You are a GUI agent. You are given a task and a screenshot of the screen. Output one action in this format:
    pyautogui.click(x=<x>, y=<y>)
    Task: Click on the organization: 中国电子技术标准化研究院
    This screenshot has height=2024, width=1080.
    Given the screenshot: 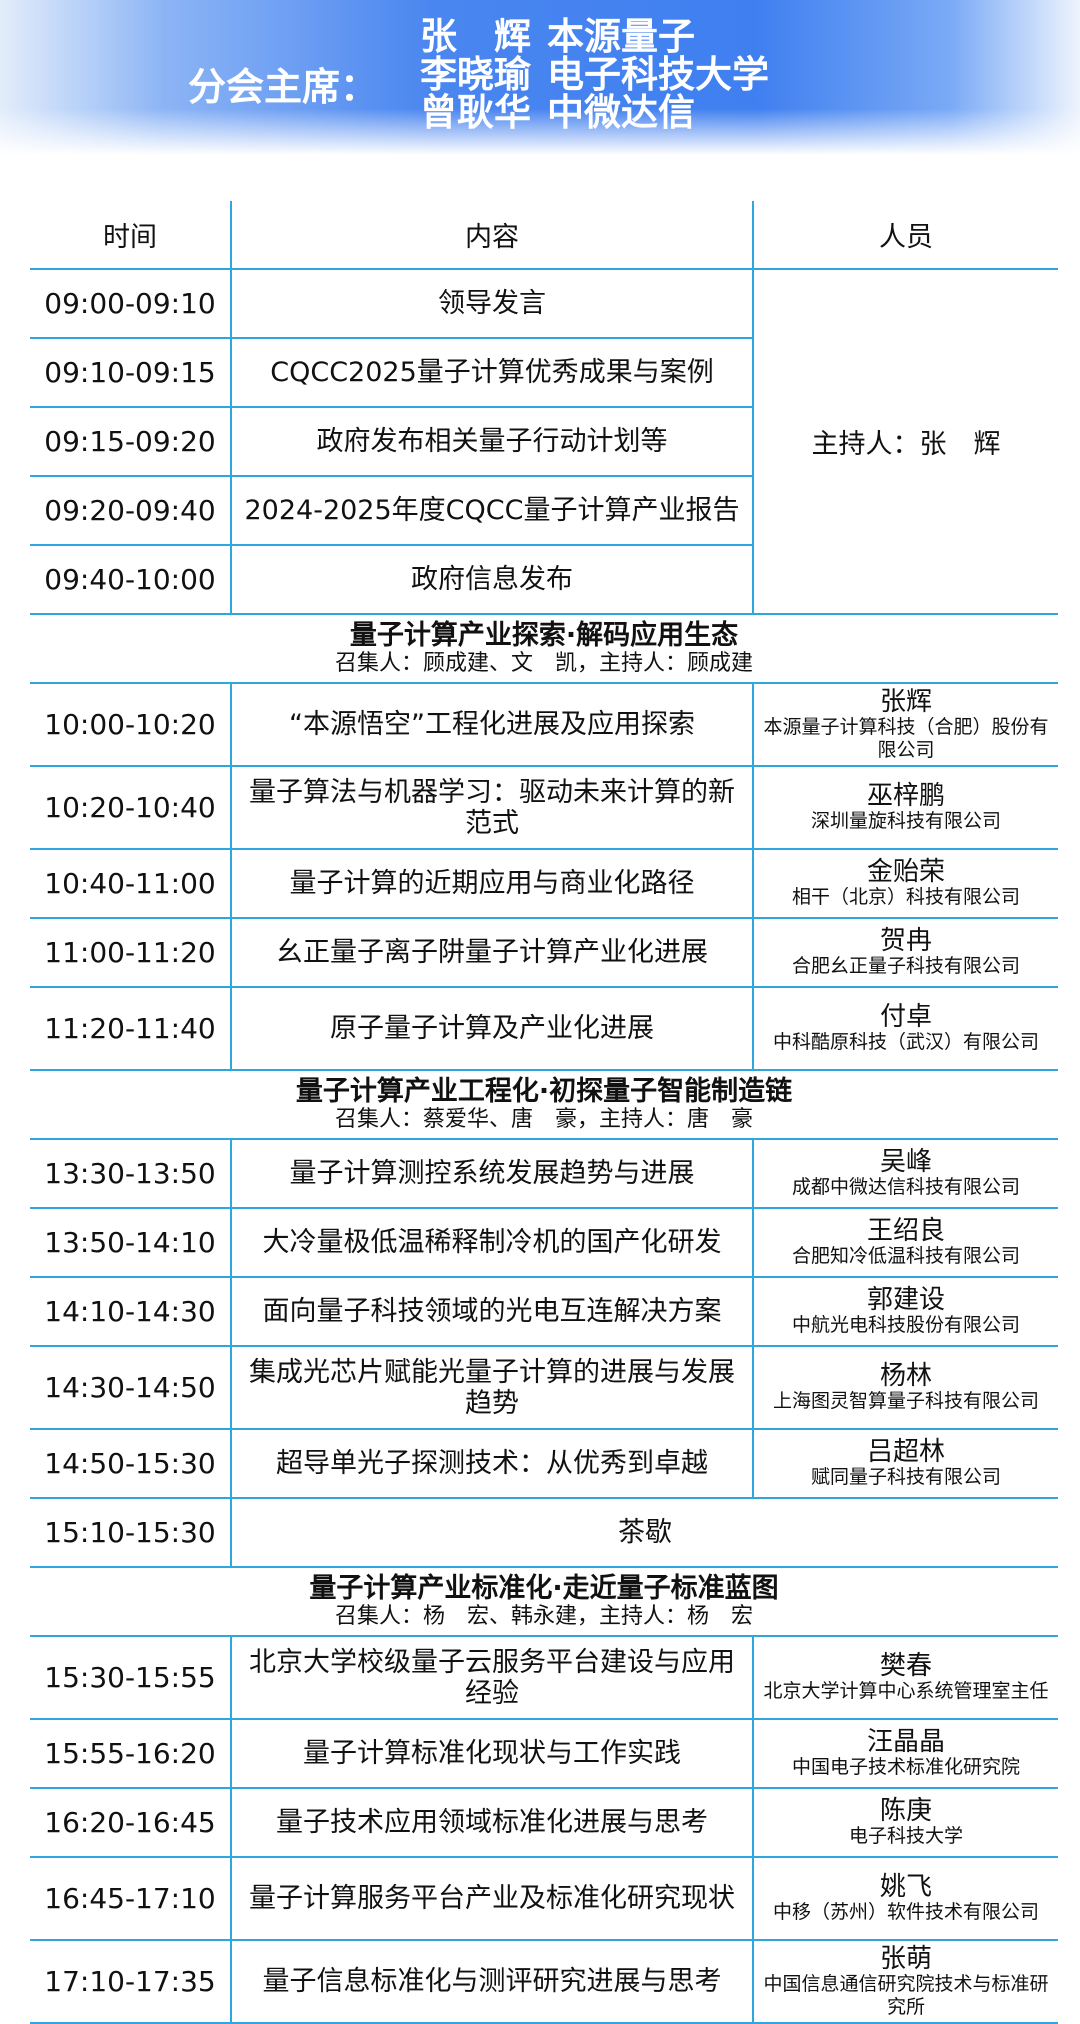 What is the action you would take?
    pyautogui.click(x=905, y=1767)
    